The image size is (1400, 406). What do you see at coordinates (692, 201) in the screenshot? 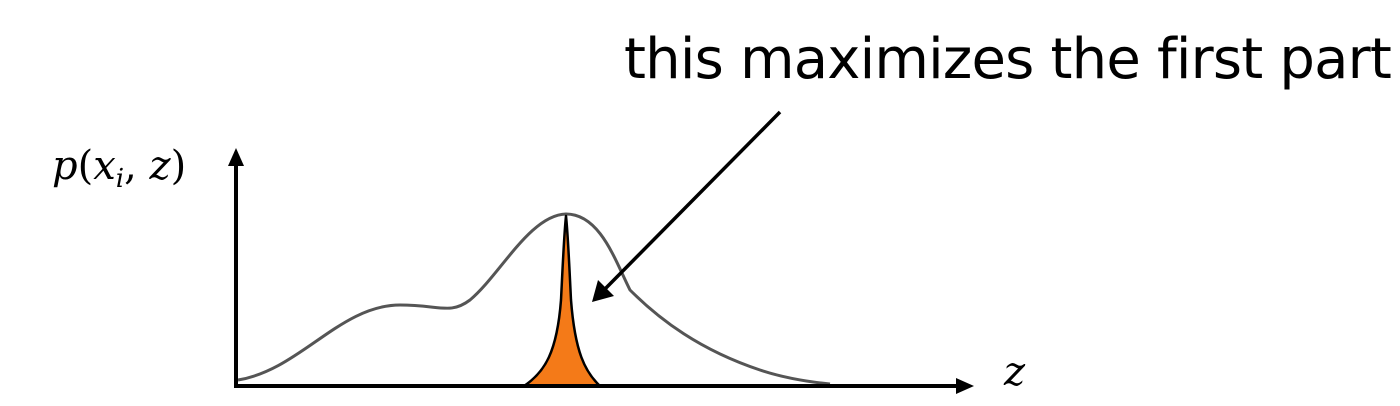
I see `annotation-arrow-shaft` at bounding box center [692, 201].